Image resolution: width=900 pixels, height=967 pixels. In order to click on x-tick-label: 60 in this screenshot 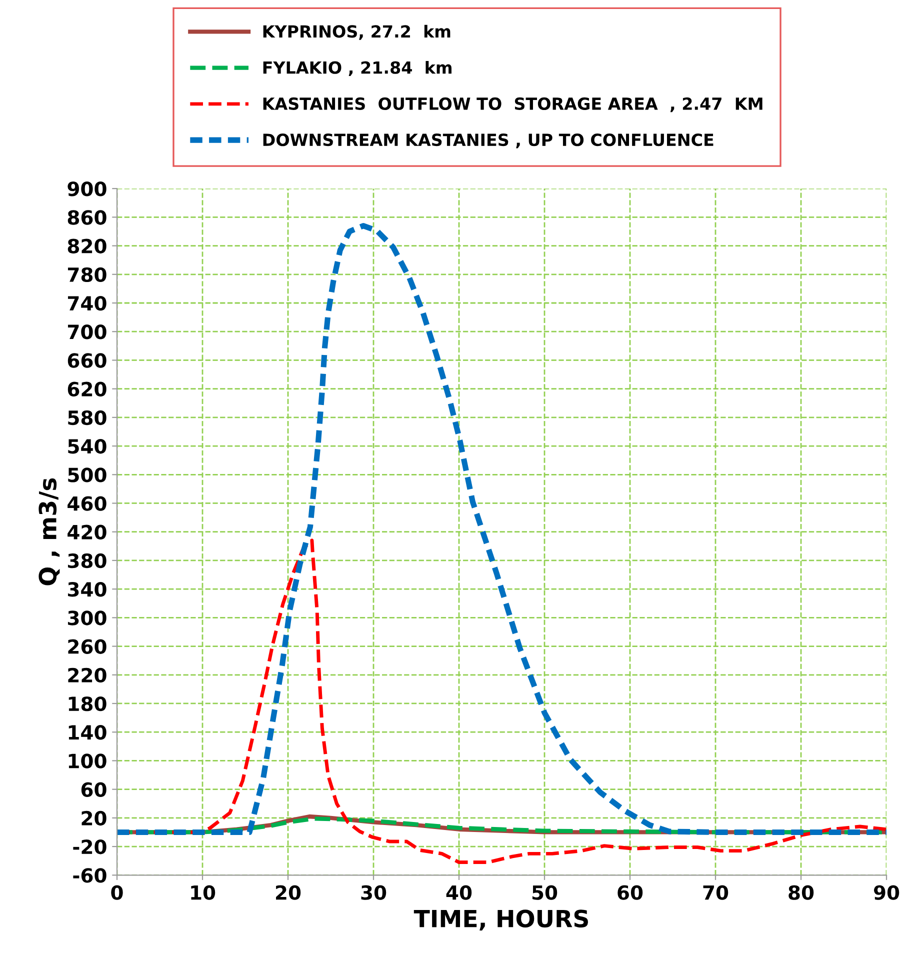, I will do `click(630, 892)`.